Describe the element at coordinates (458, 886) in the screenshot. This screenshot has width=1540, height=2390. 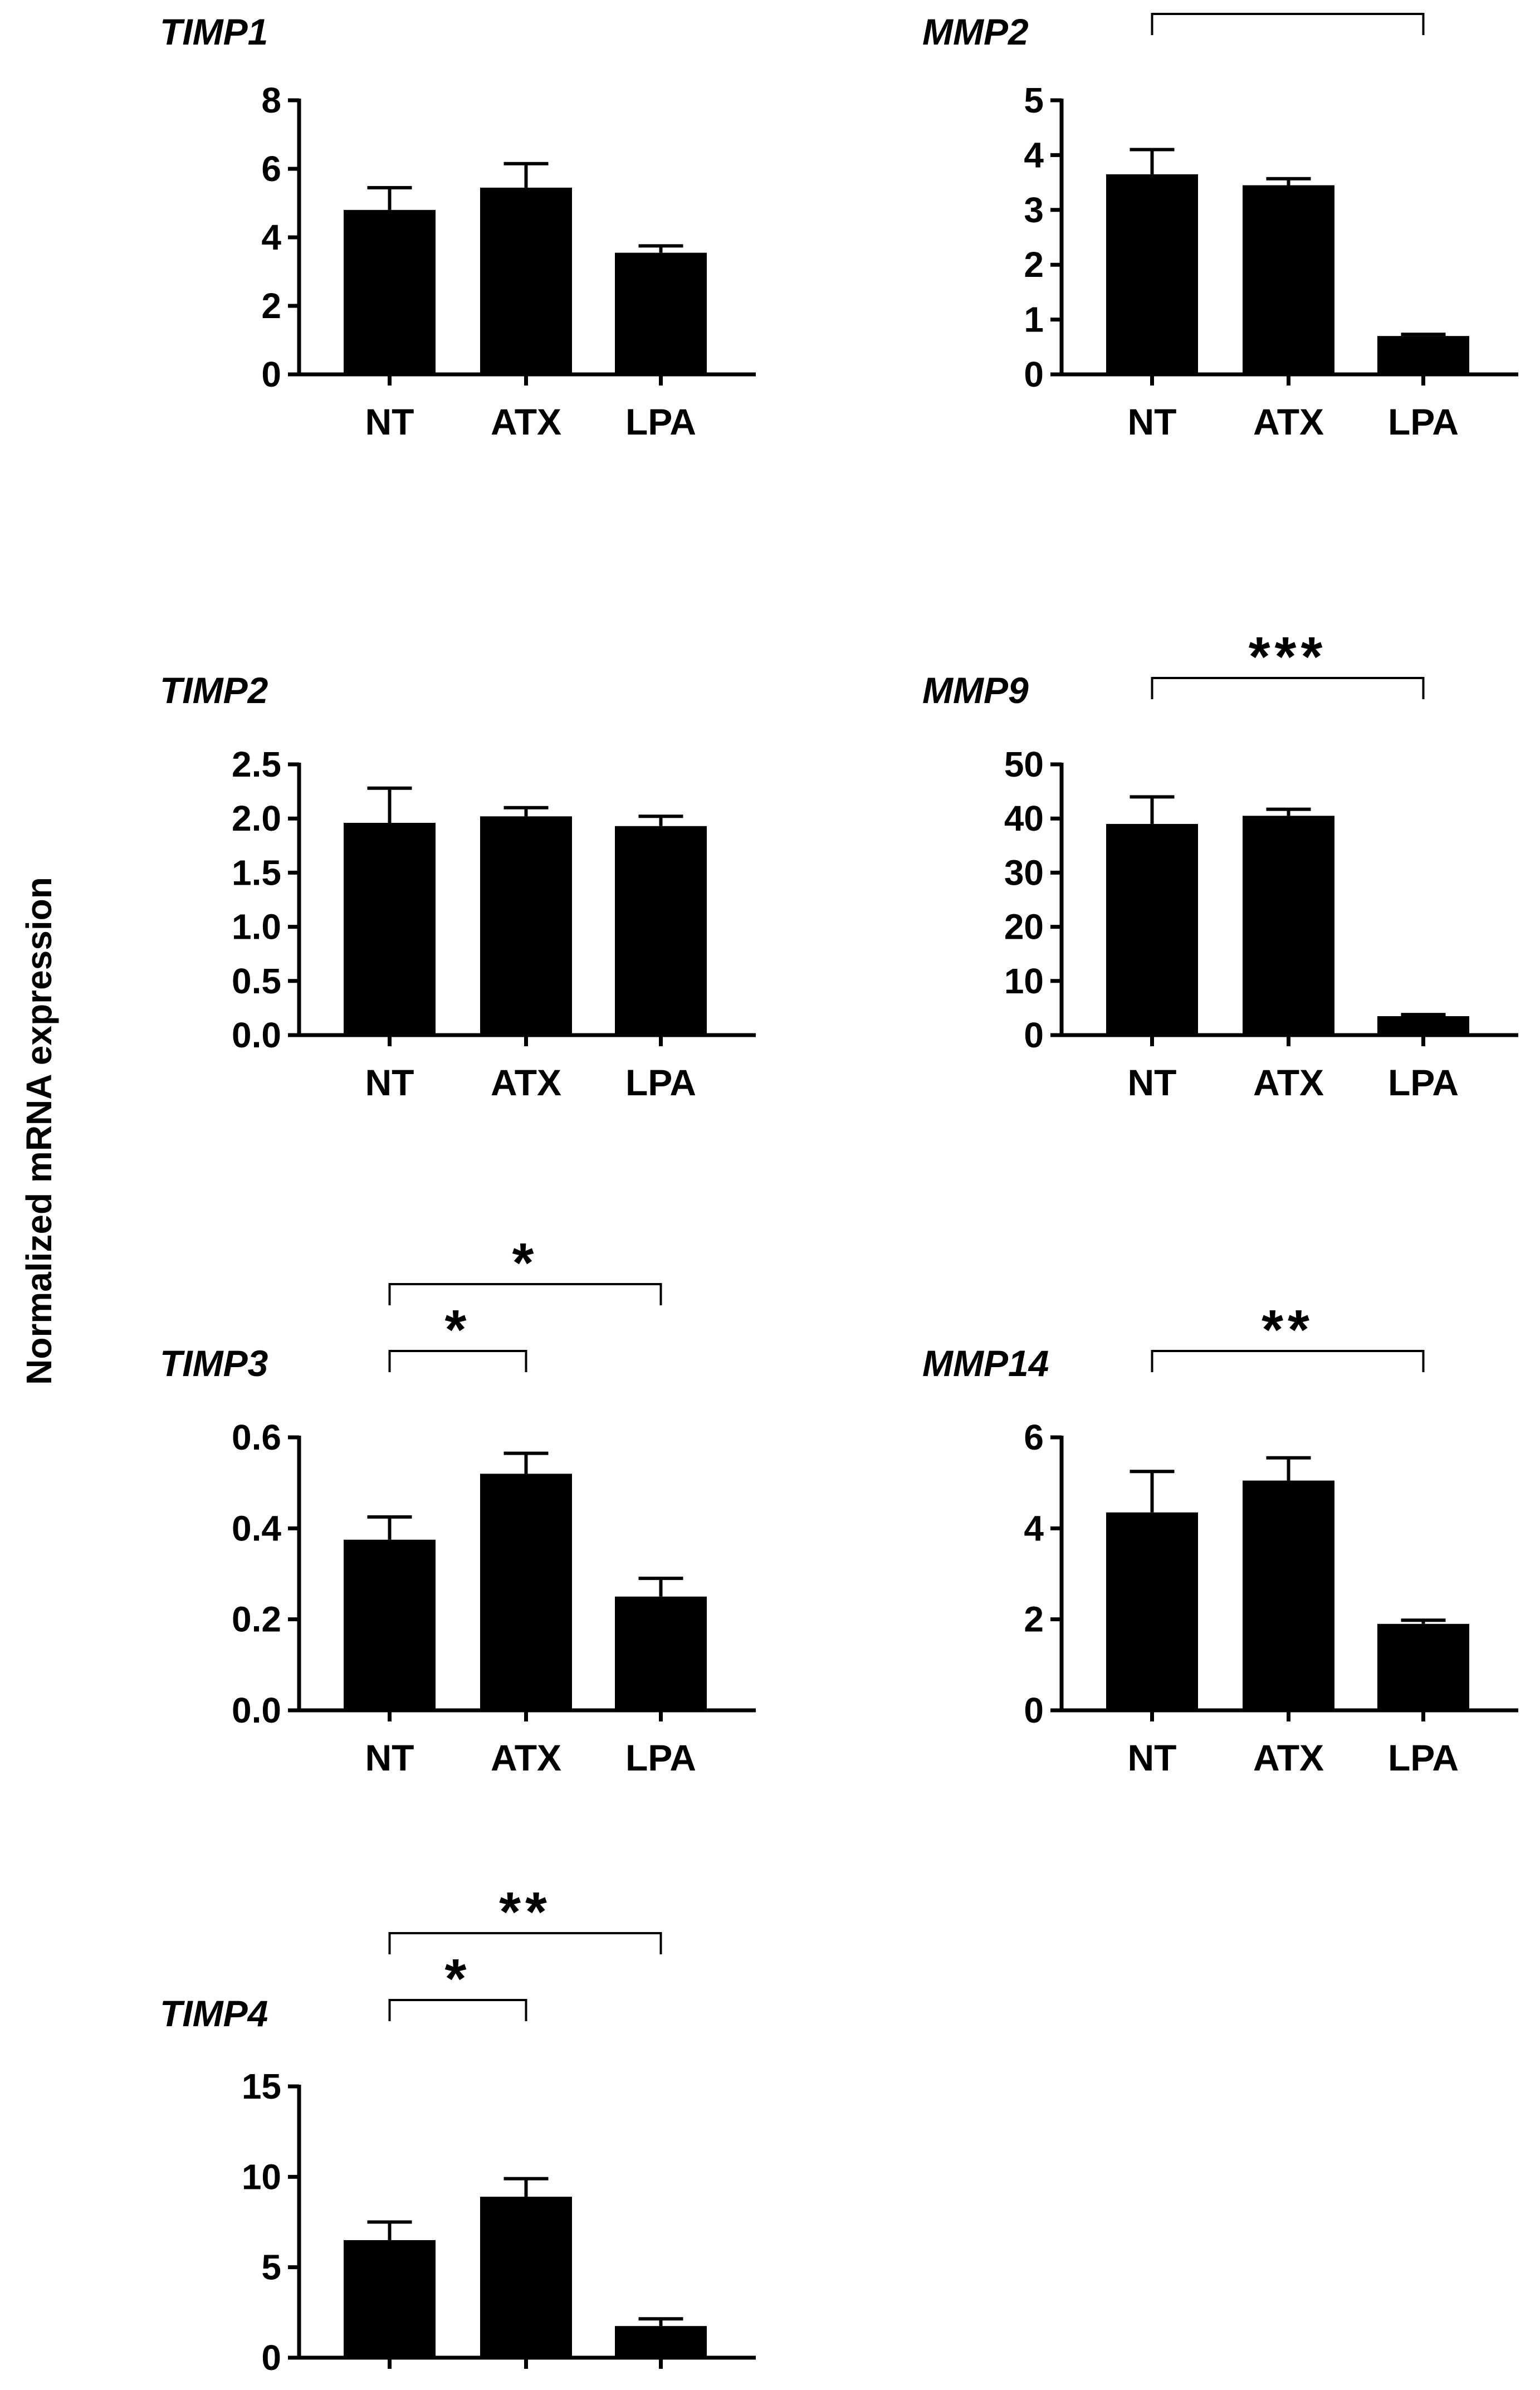
I see `chart-timp2-group: TIMP2 0.0 0.5 1.0 1.5 2.0 2.5 NT ATX LPA` at that location.